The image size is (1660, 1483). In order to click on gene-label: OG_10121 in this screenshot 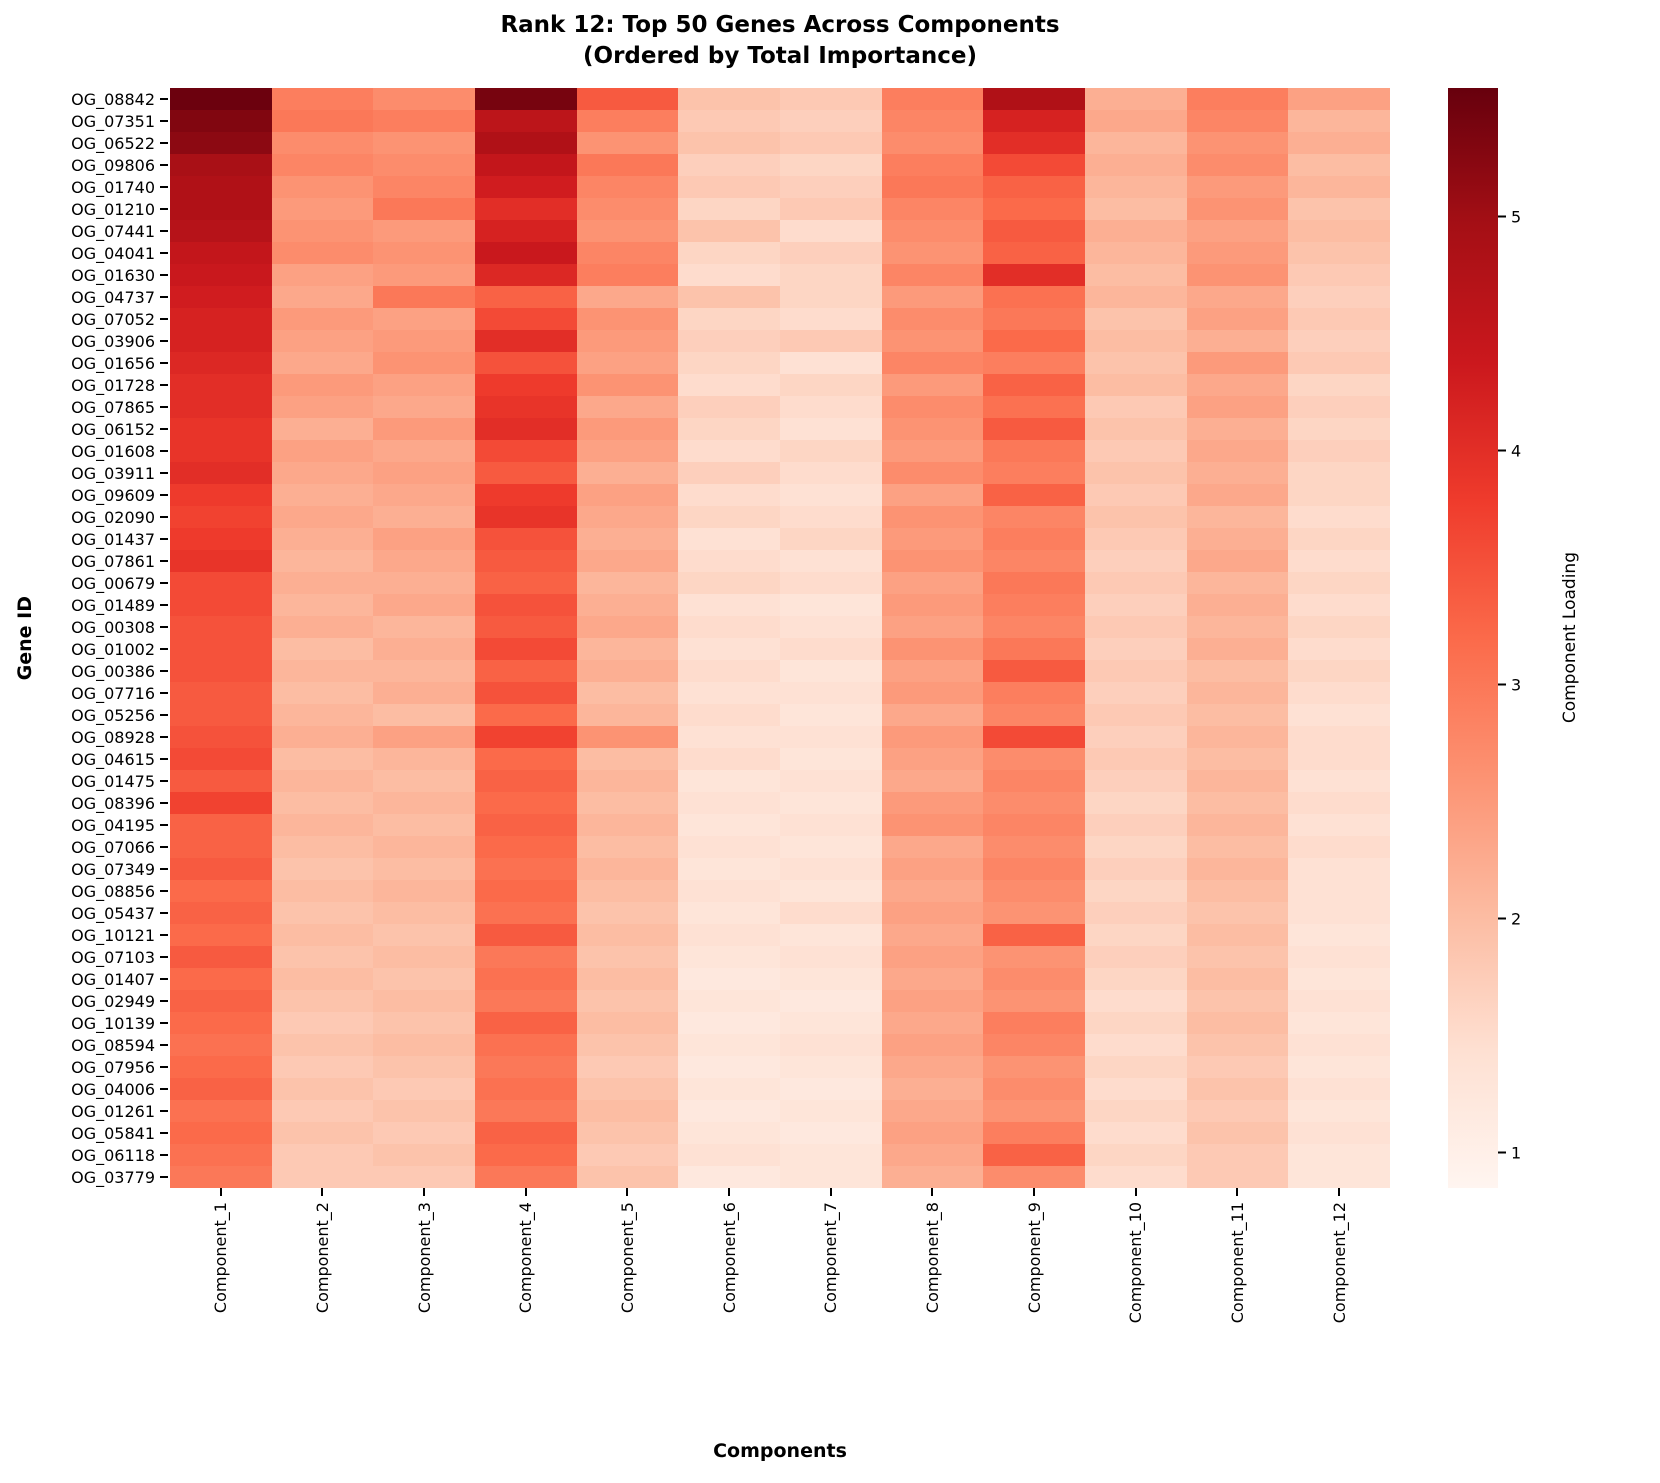, I will do `click(113, 935)`.